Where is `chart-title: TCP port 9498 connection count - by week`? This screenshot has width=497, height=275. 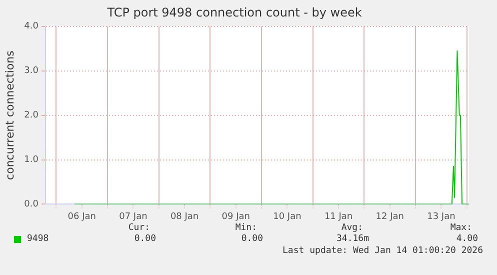 chart-title: TCP port 9498 connection count - by week is located at coordinates (234, 12).